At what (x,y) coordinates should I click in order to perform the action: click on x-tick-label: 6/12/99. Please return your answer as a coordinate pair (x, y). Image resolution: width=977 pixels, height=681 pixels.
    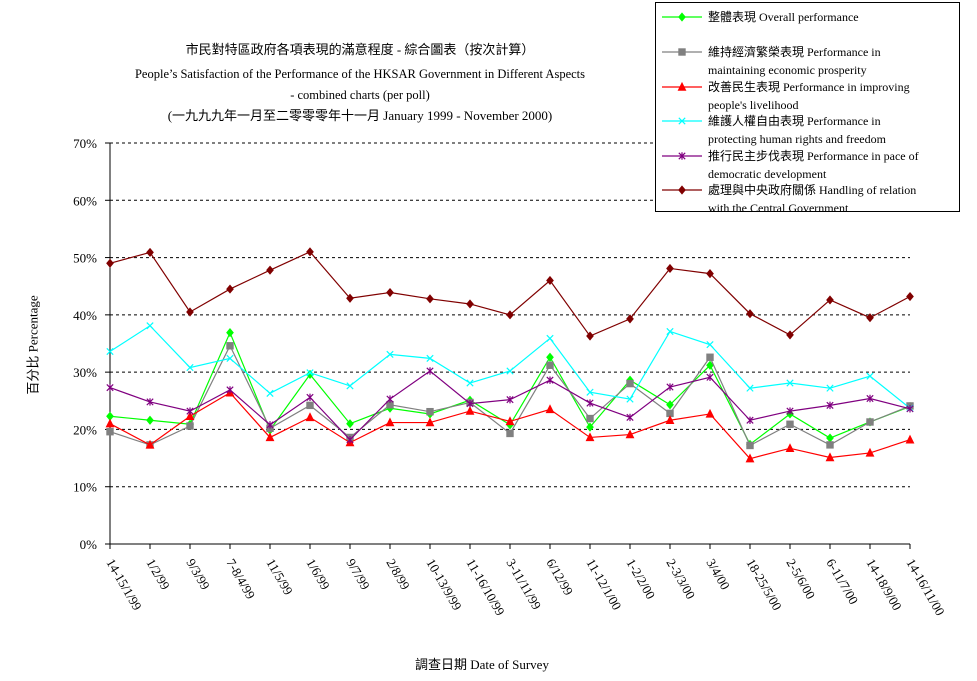
    Looking at the image, I should click on (559, 577).